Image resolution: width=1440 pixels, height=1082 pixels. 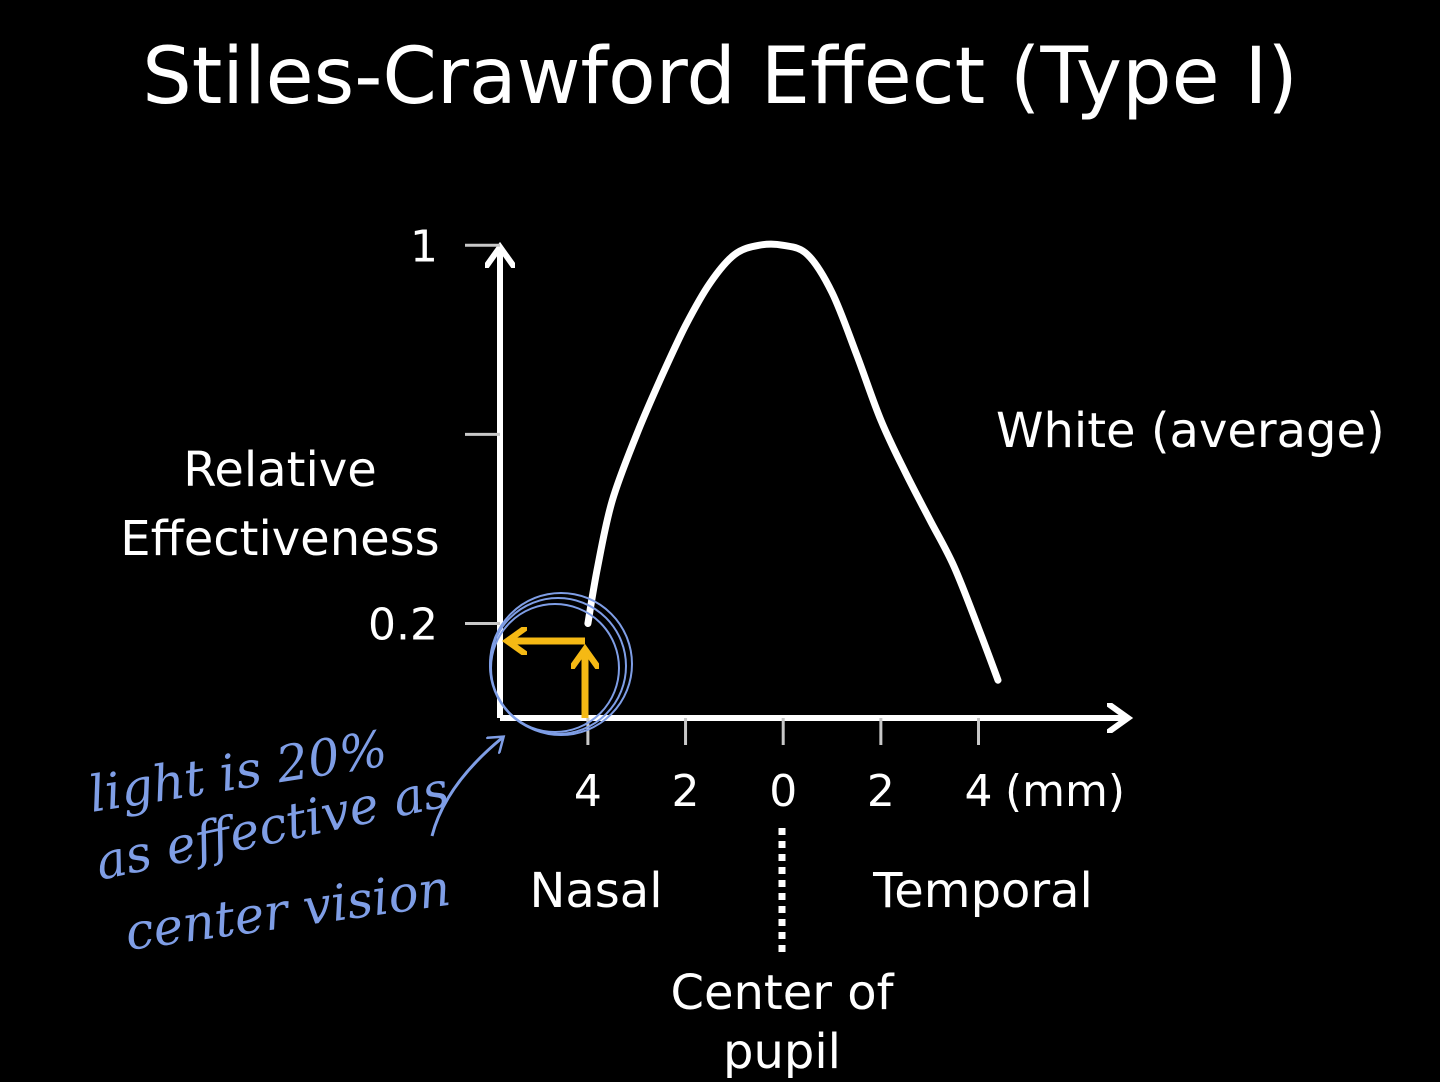 I want to click on y-axis-label: Relative Effectiveness, so click(x=279, y=504).